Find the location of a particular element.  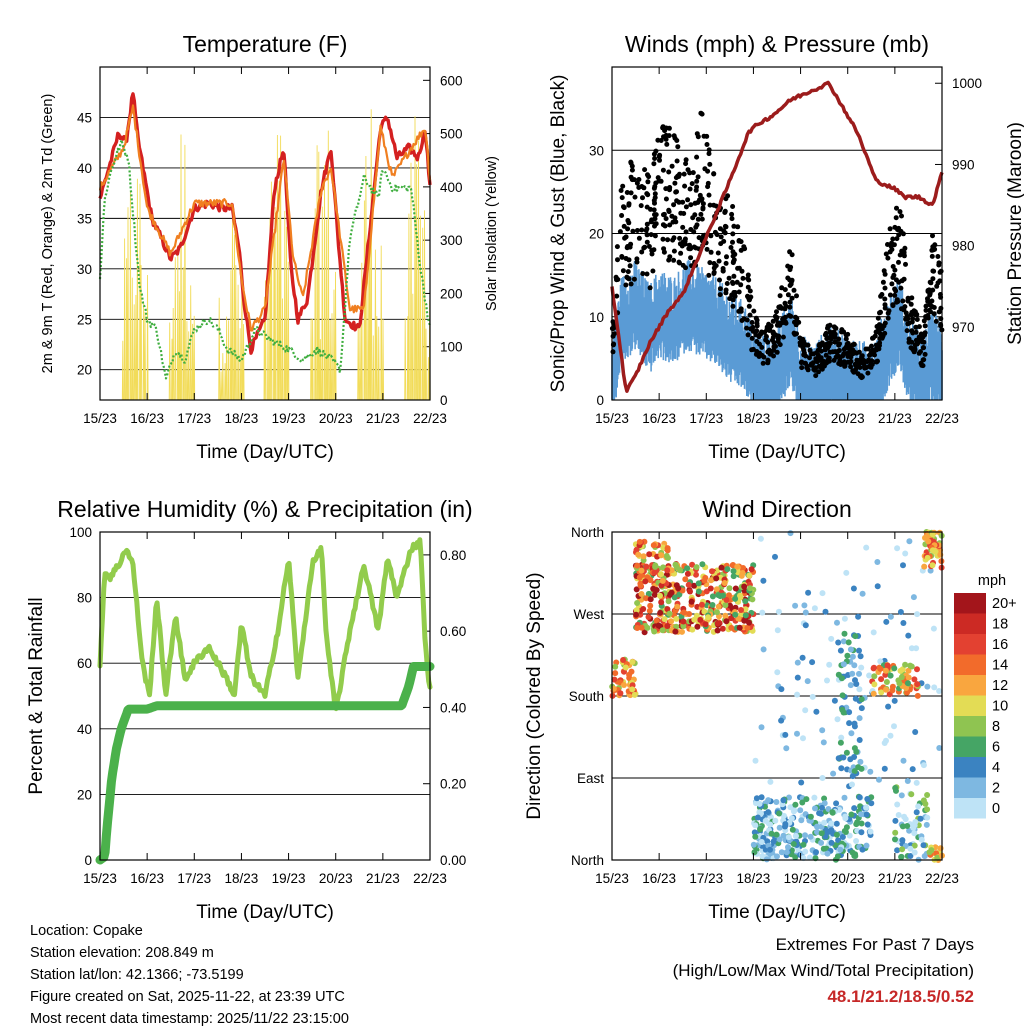

y-tick-label-temperature: 35 is located at coordinates (84, 218).